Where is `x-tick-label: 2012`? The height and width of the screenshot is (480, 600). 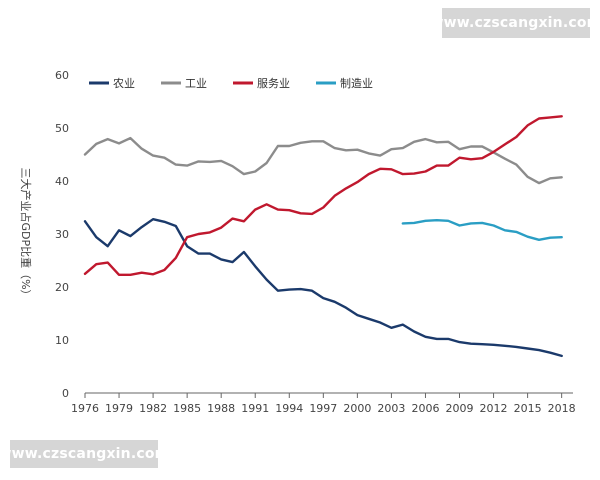 x-tick-label: 2012 is located at coordinates (494, 408).